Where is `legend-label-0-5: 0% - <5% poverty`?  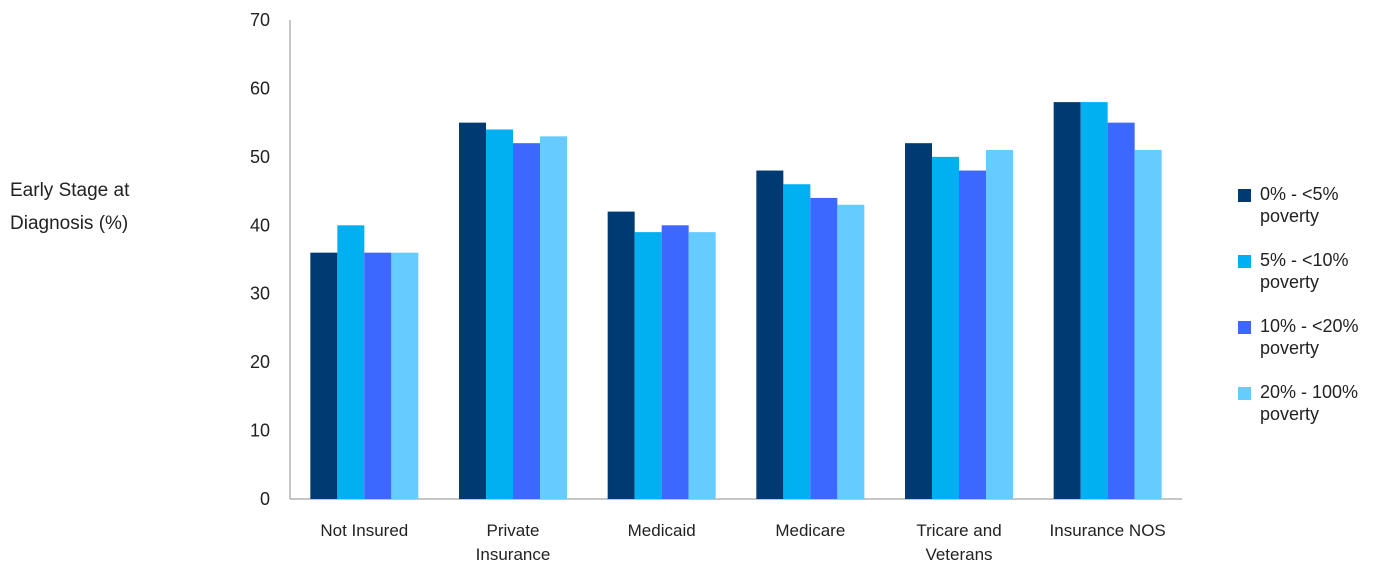 legend-label-0-5: 0% - <5% poverty is located at coordinates (1299, 205).